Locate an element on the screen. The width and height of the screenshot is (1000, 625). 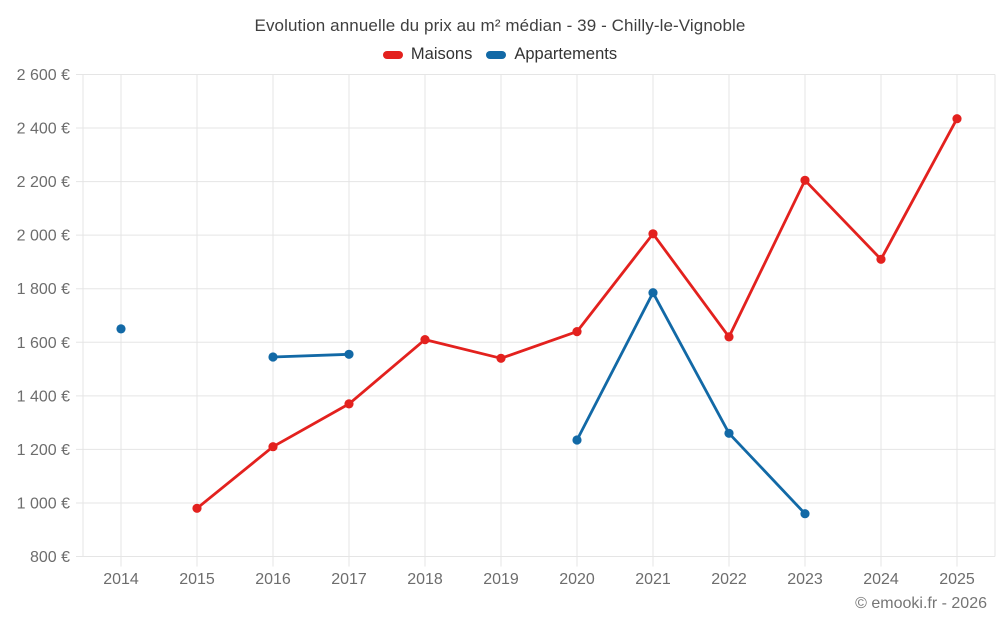
point-appartements-2020 is located at coordinates (577, 440).